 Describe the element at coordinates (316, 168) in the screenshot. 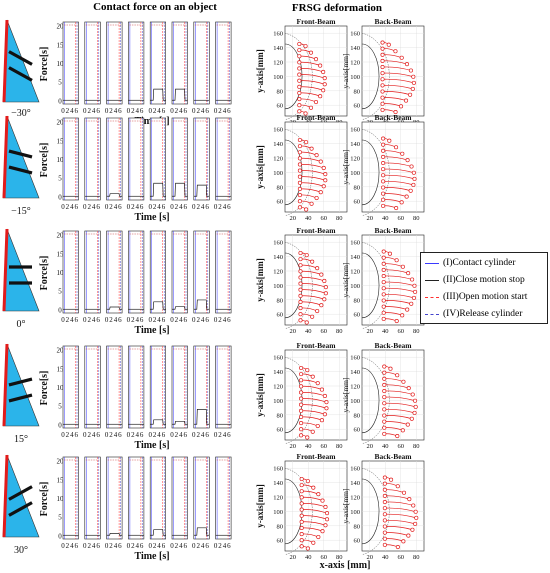

I see `front-beam-panel` at that location.